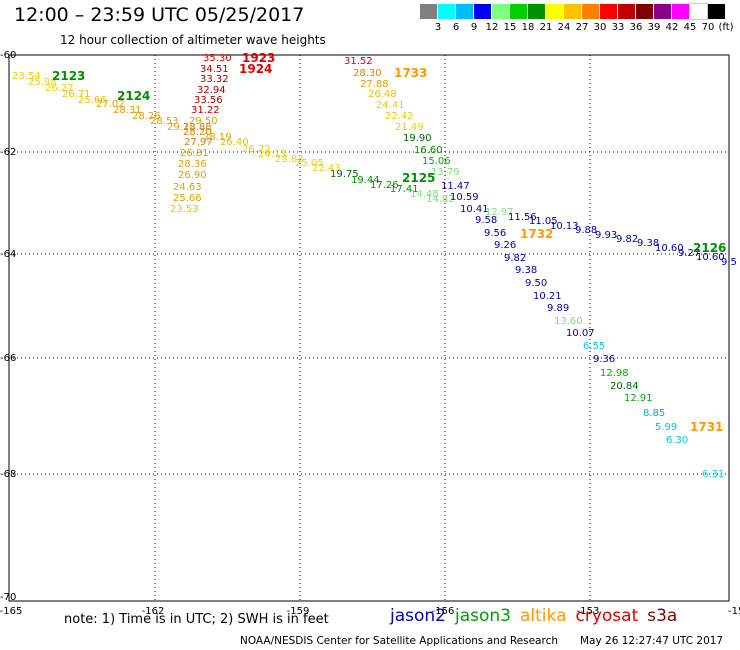 This screenshot has width=740, height=650. I want to click on wave-height-reading: 9.27, so click(689, 253).